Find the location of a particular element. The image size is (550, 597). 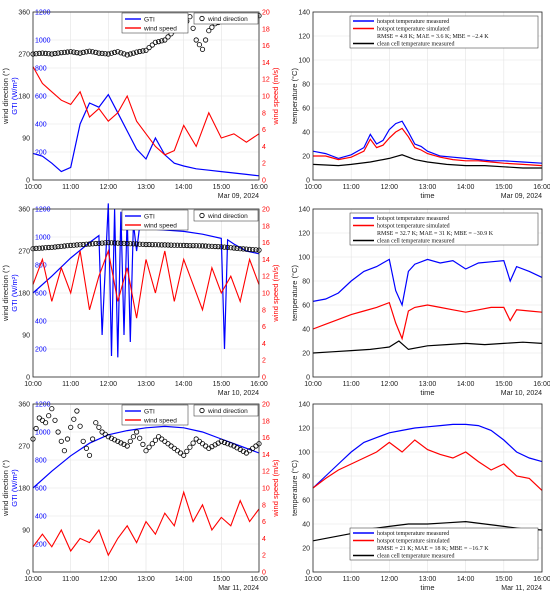

legend-gti-ws: GTI wind speed is located at coordinates (155, 415).